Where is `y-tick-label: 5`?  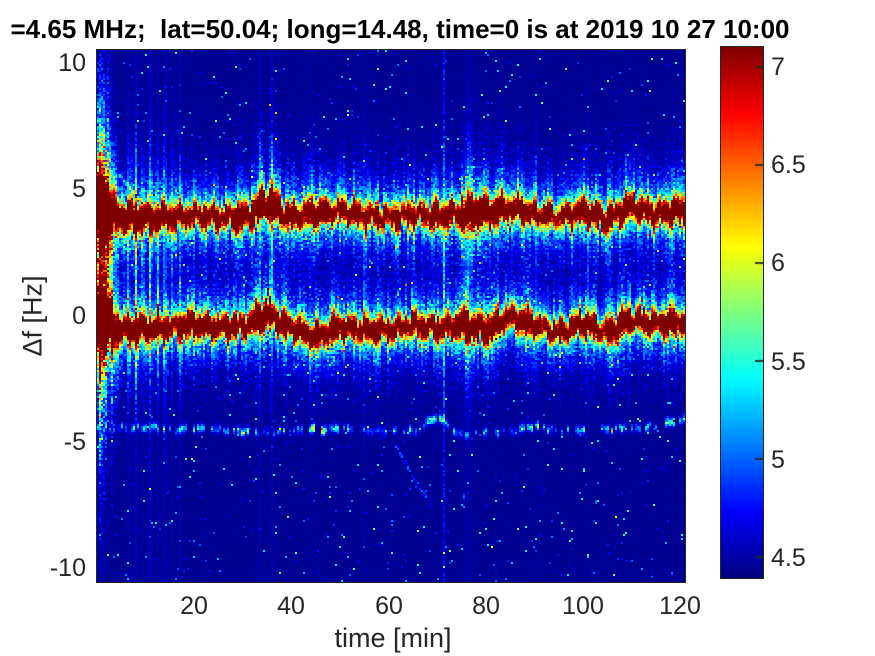 y-tick-label: 5 is located at coordinates (79, 189).